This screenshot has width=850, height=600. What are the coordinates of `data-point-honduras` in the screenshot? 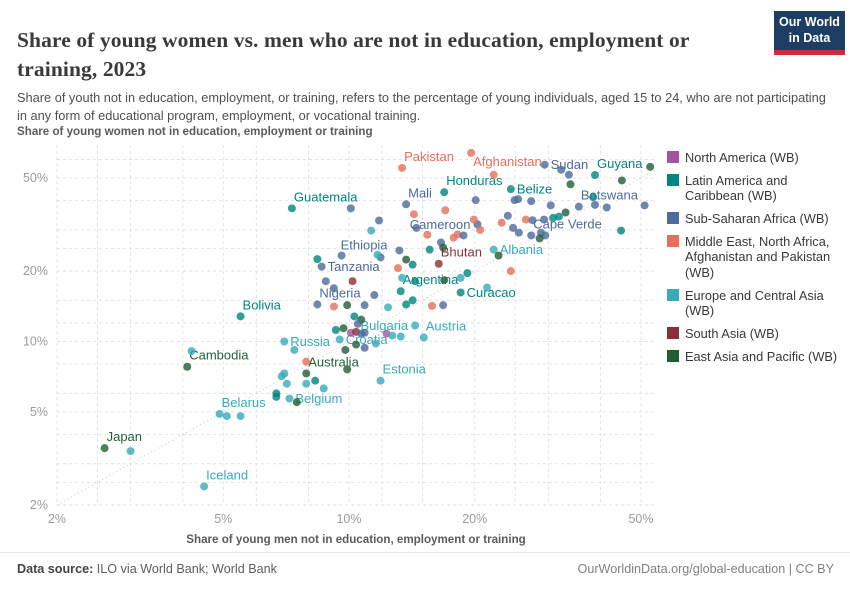 It's located at (444, 192).